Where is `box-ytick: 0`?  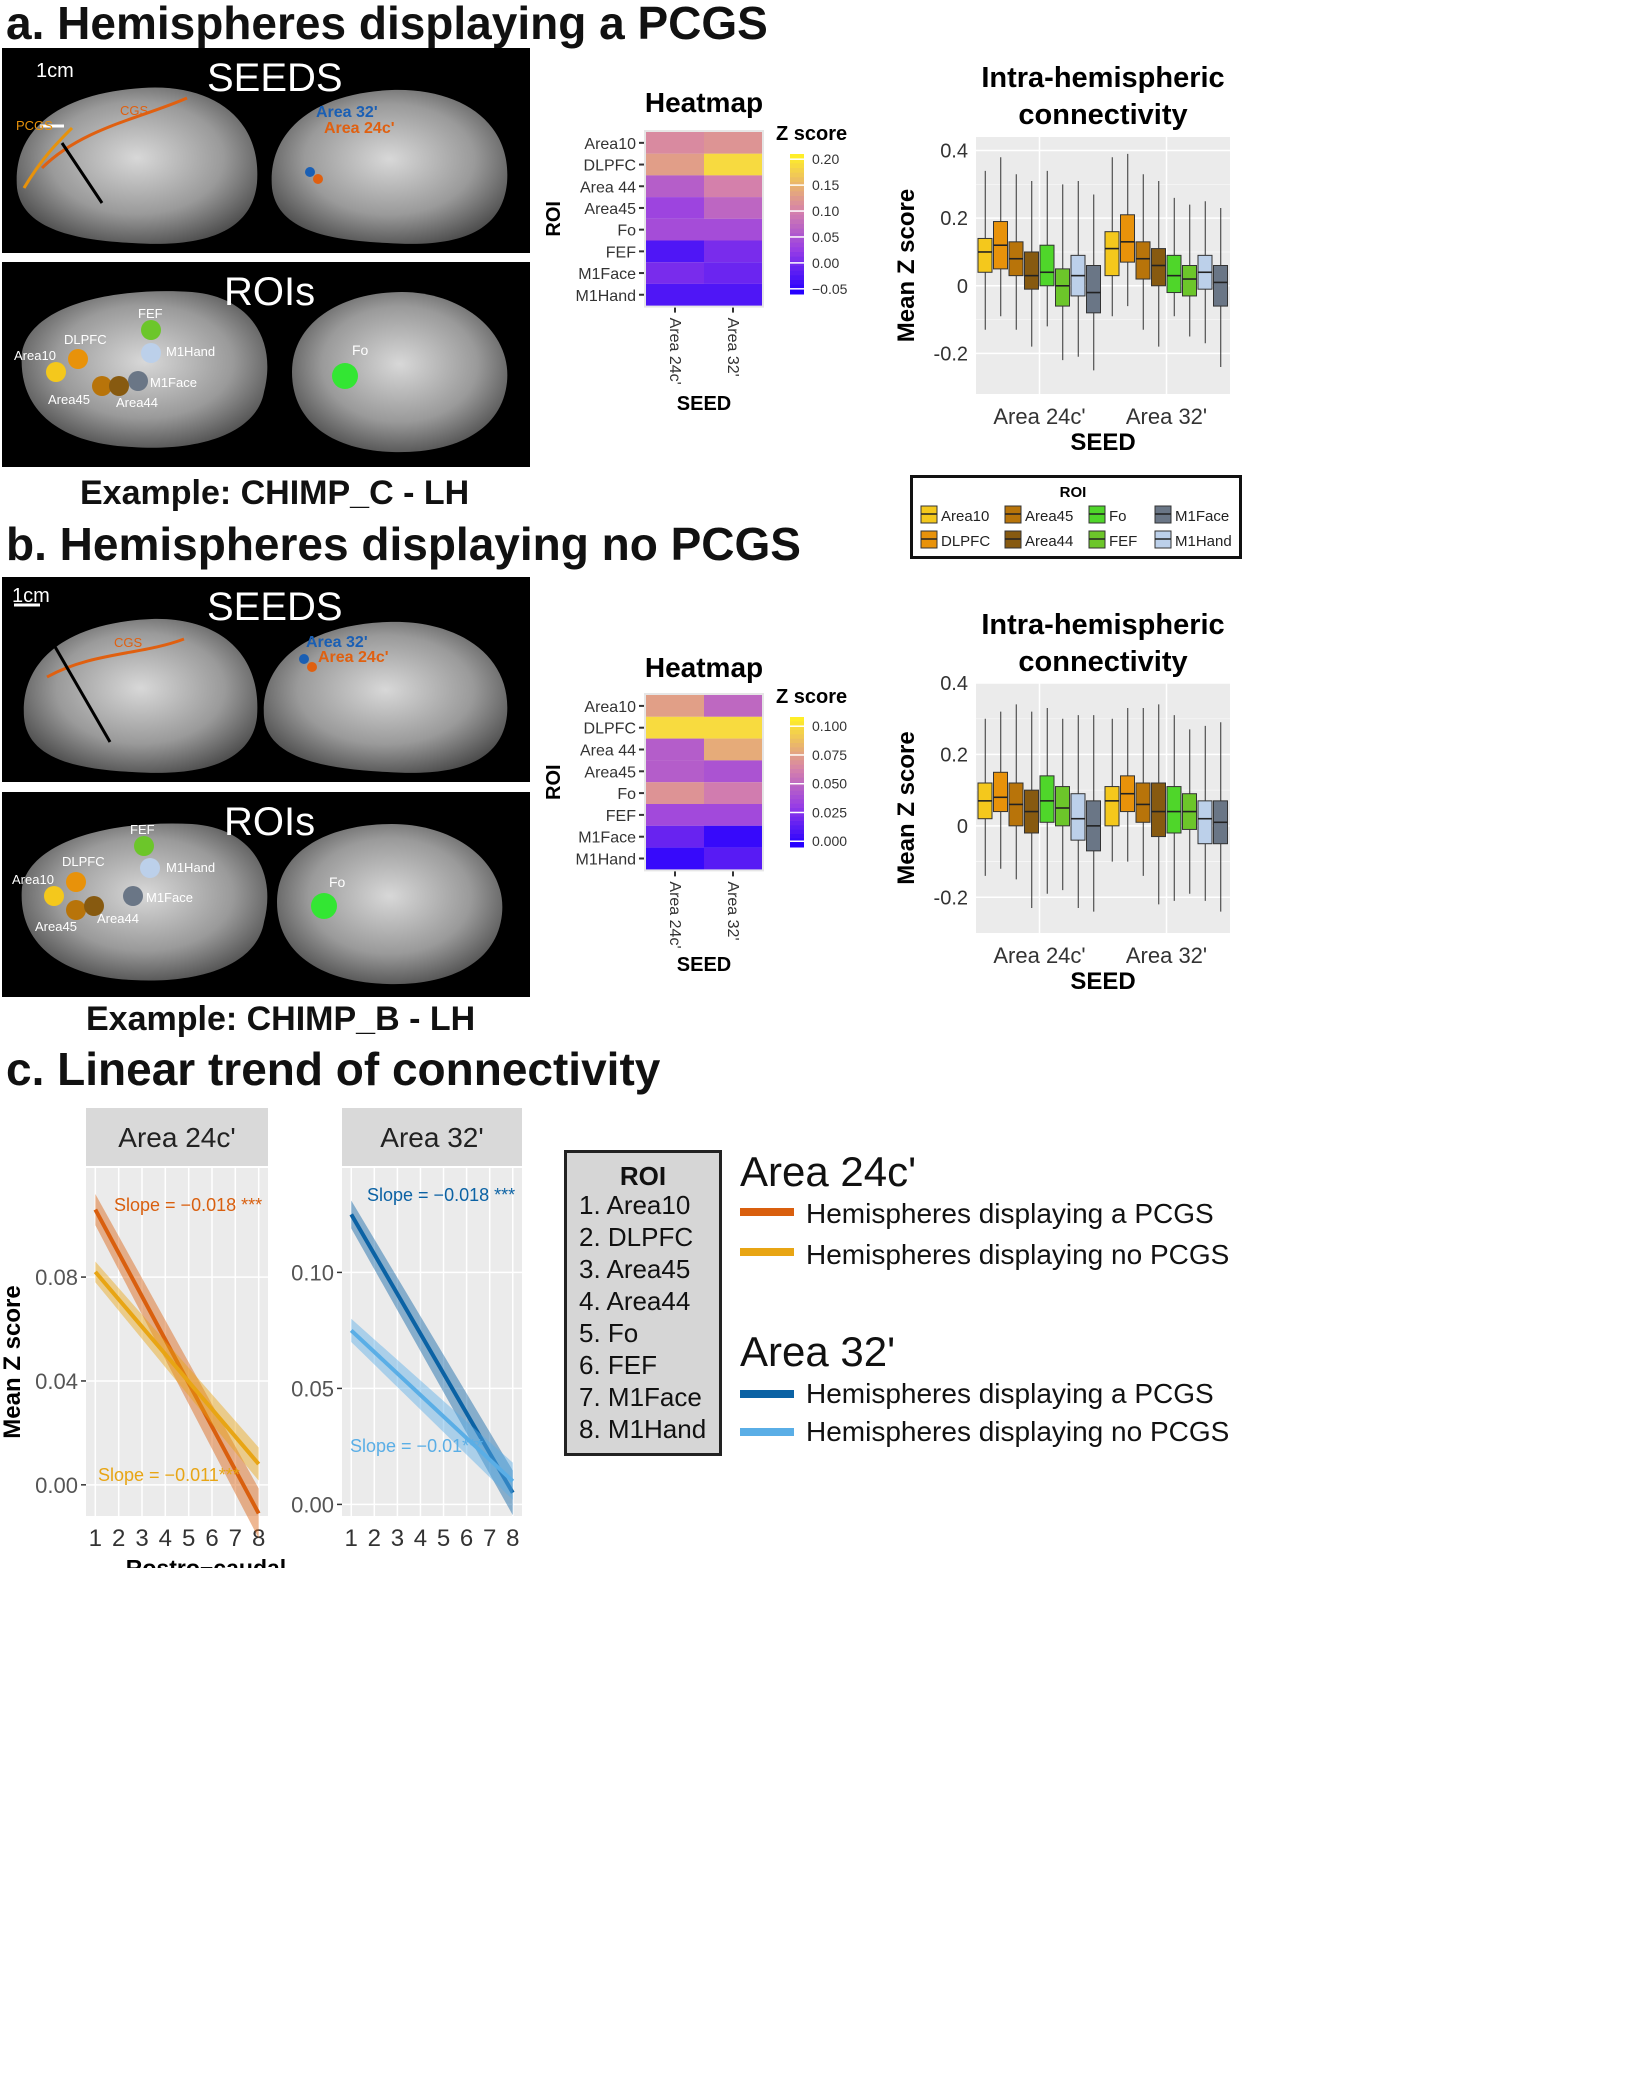 box-ytick: 0 is located at coordinates (962, 287).